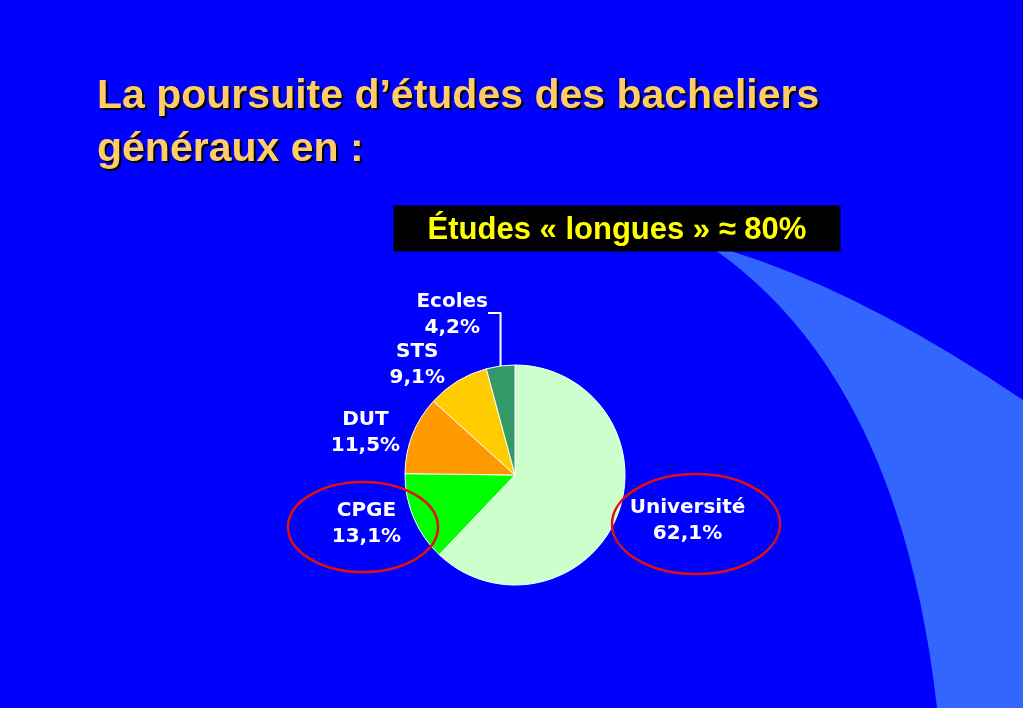 This screenshot has height=708, width=1023. I want to click on text: Études « longues » ≈ 80%, so click(617, 228).